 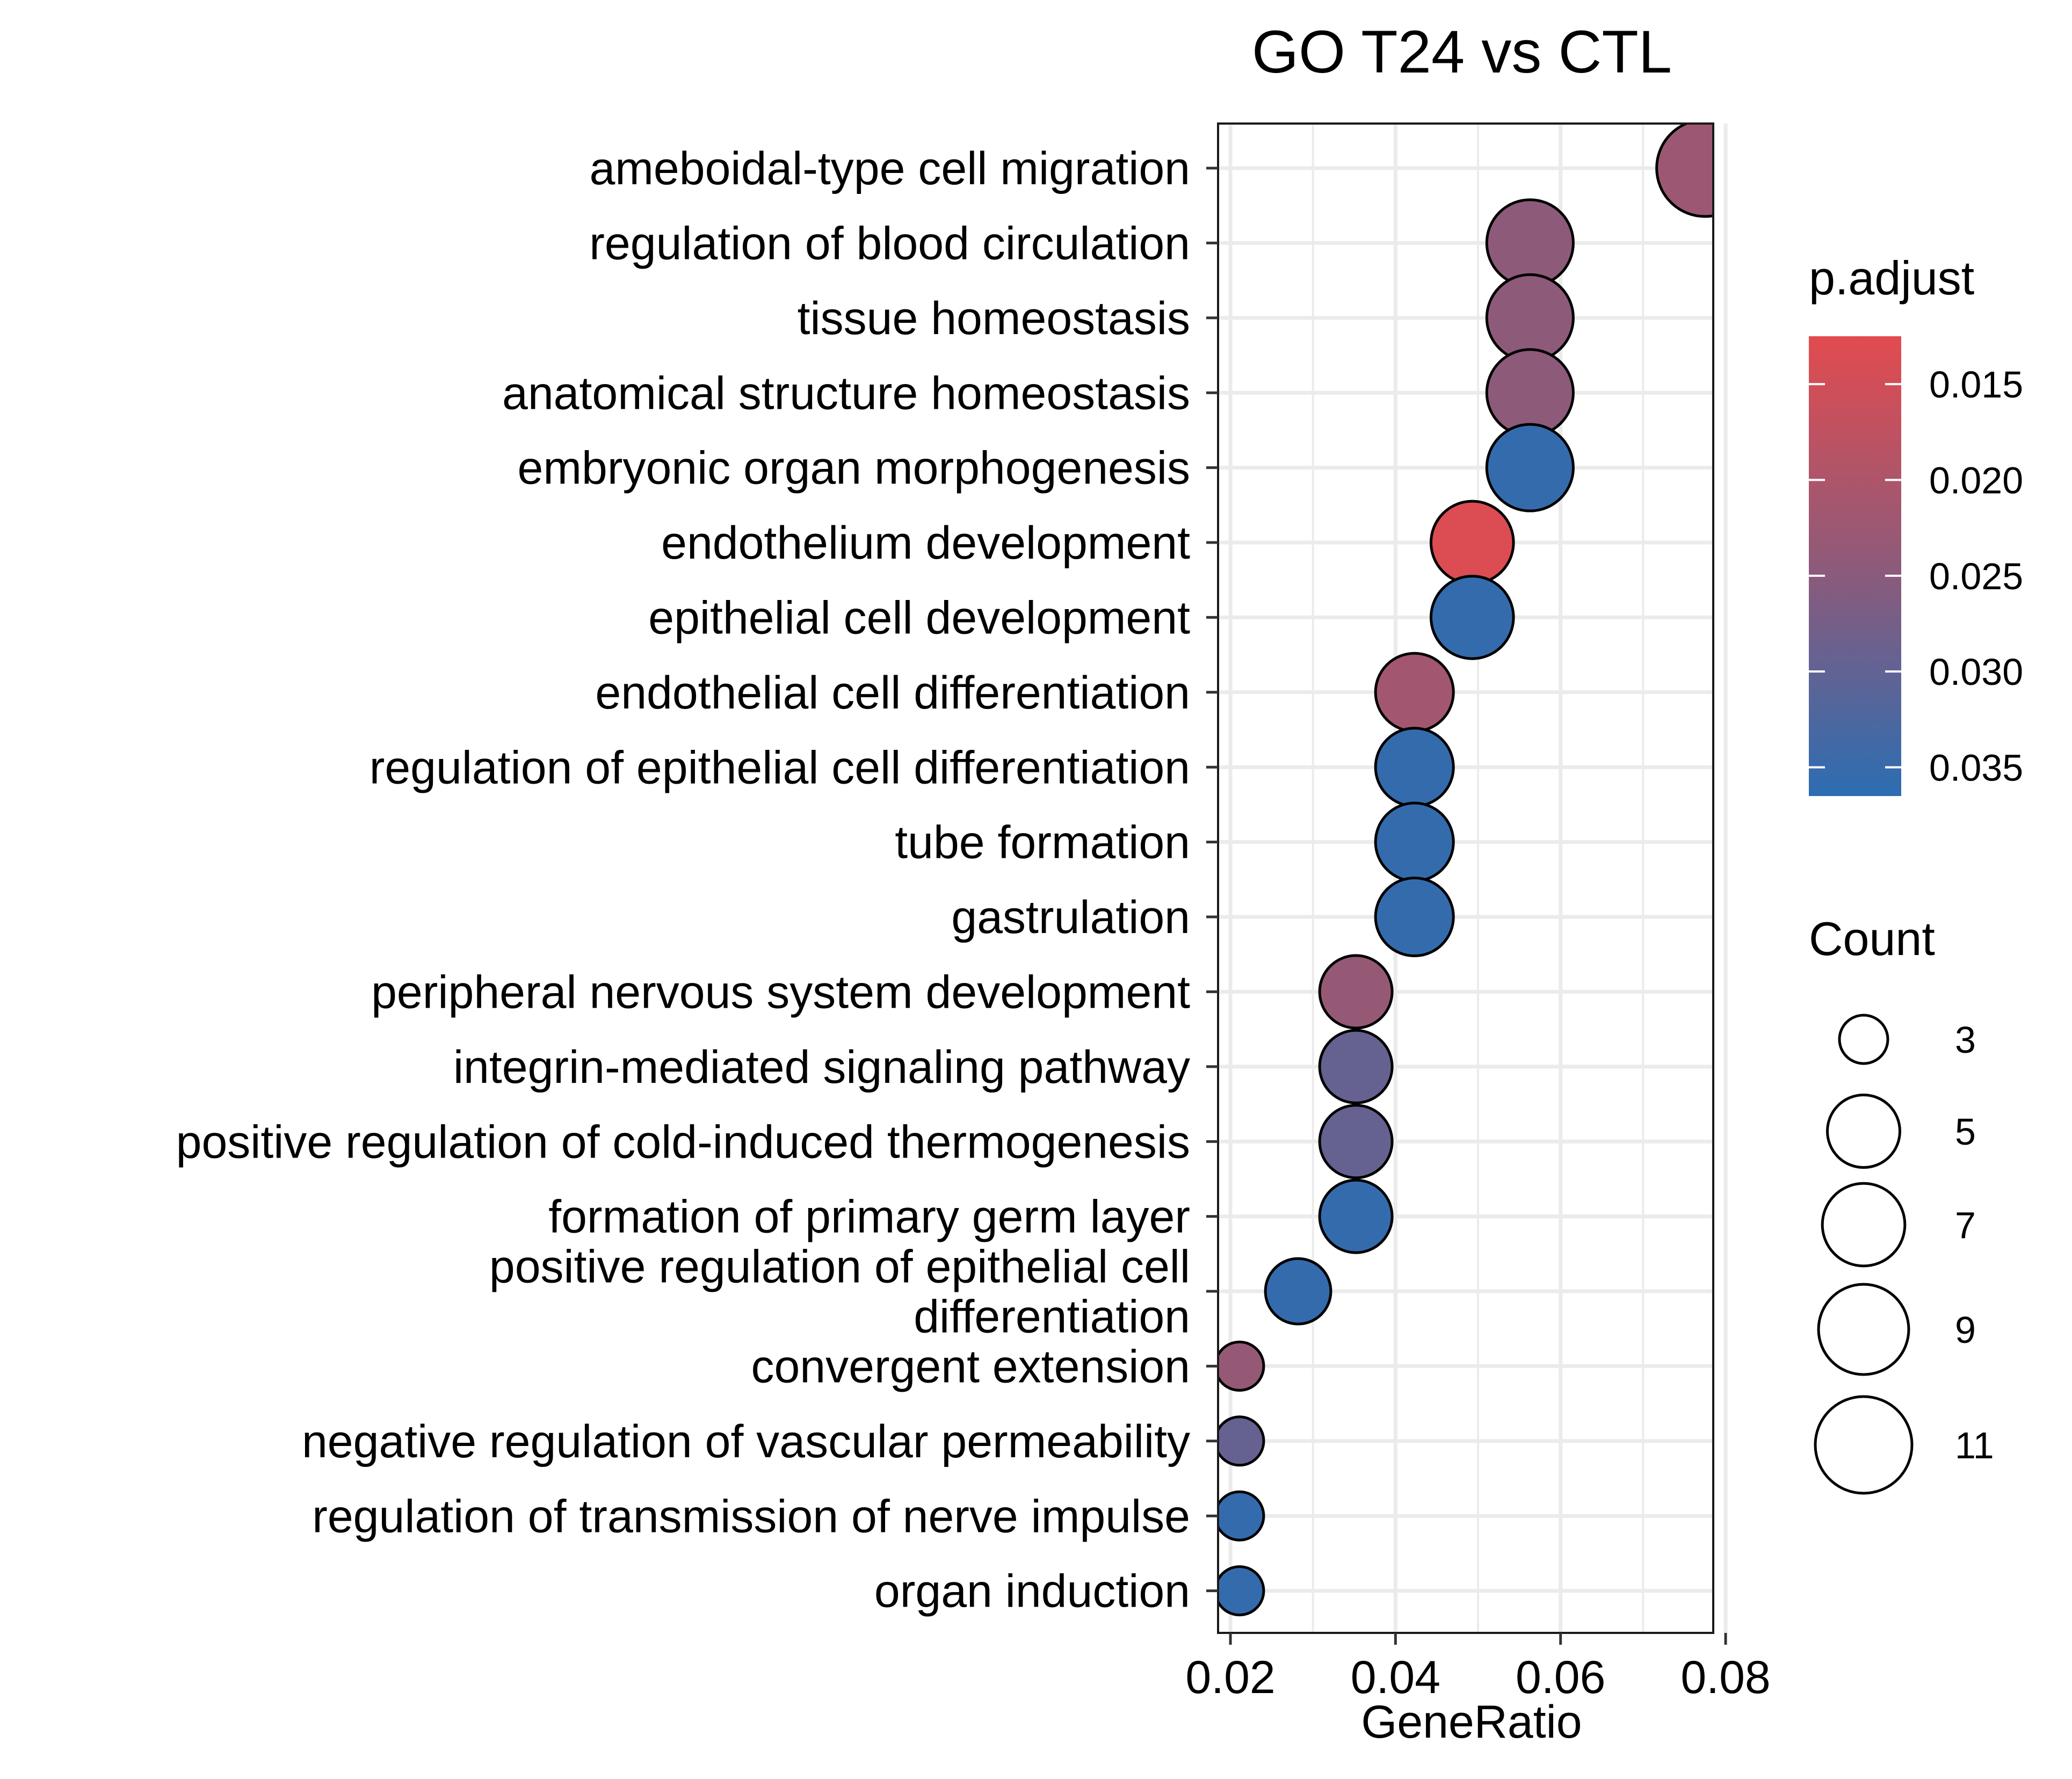 What do you see at coordinates (1975, 1445) in the screenshot?
I see `size-legend-label: 11` at bounding box center [1975, 1445].